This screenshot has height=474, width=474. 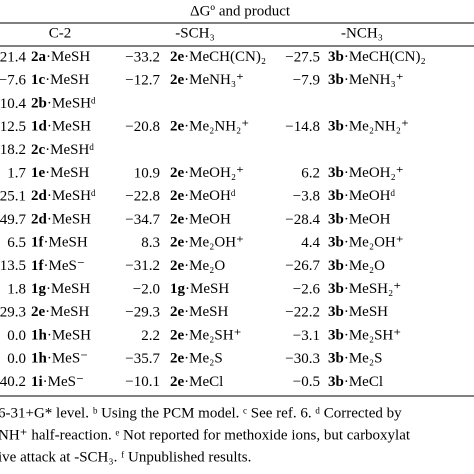 I want to click on compound-rest: ·Me₂S, so click(x=363, y=359).